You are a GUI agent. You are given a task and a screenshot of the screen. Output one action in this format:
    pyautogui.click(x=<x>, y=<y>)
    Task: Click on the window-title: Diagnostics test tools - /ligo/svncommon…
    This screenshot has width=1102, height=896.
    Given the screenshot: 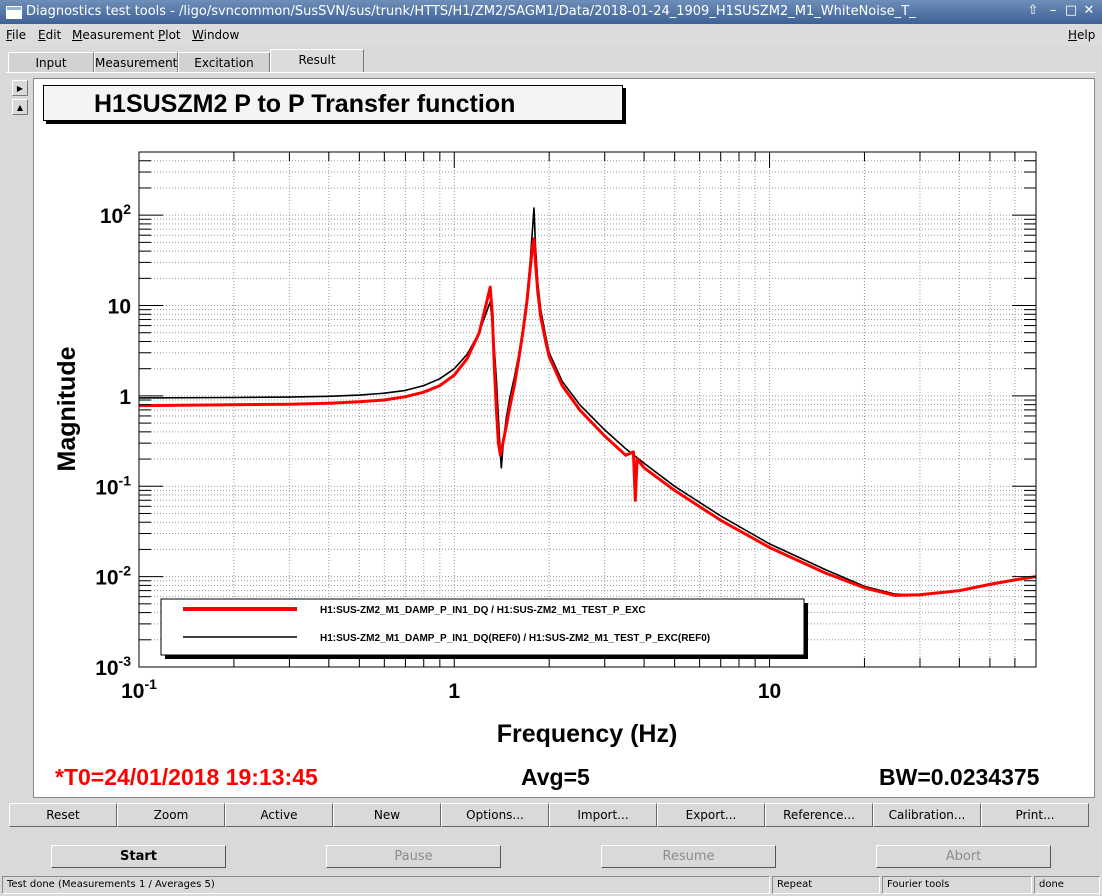 What is the action you would take?
    pyautogui.click(x=471, y=11)
    